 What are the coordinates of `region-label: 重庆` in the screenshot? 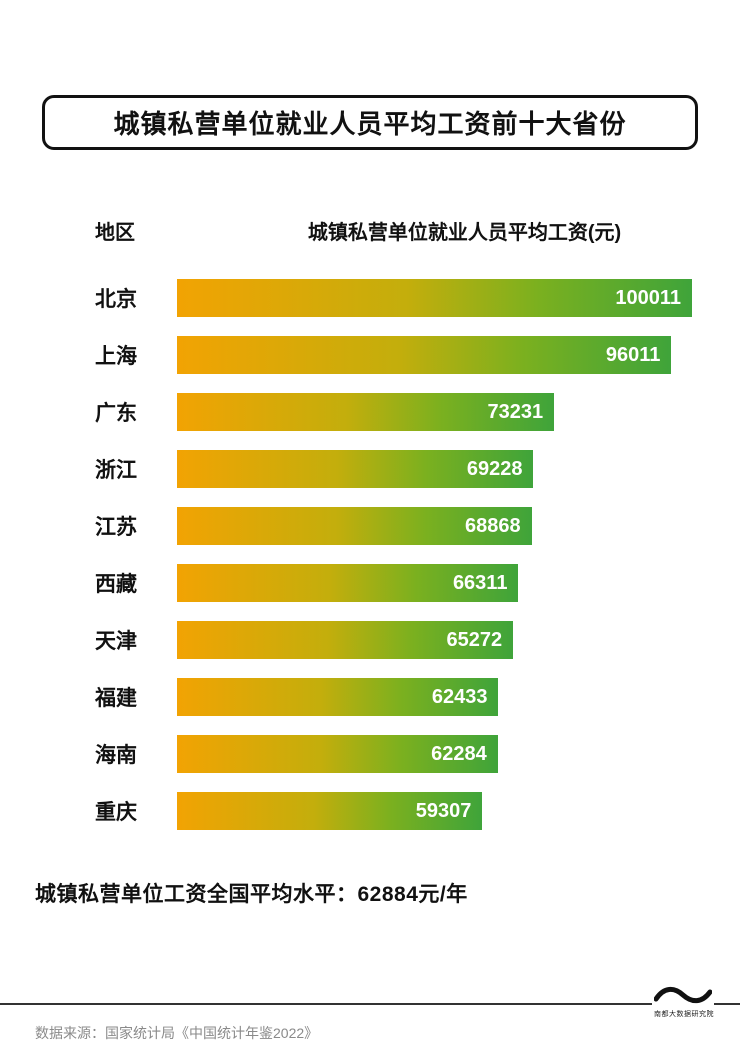 It's located at (116, 812).